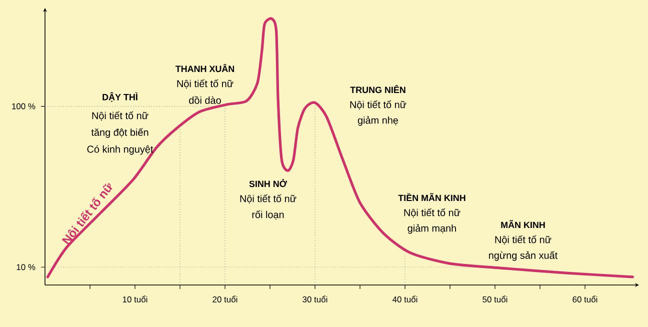  What do you see at coordinates (315, 299) in the screenshot?
I see `x-tick-label: 30 tuổi` at bounding box center [315, 299].